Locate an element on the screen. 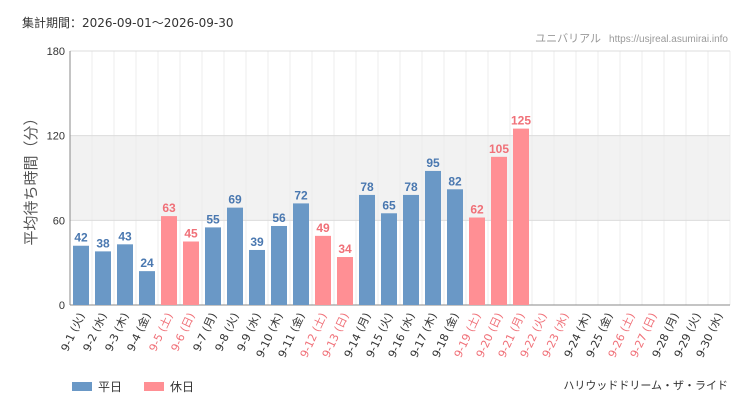 The height and width of the screenshot is (410, 750). attraction-name: ハリウッドドリーム・ザ・ライド is located at coordinates (645, 385).